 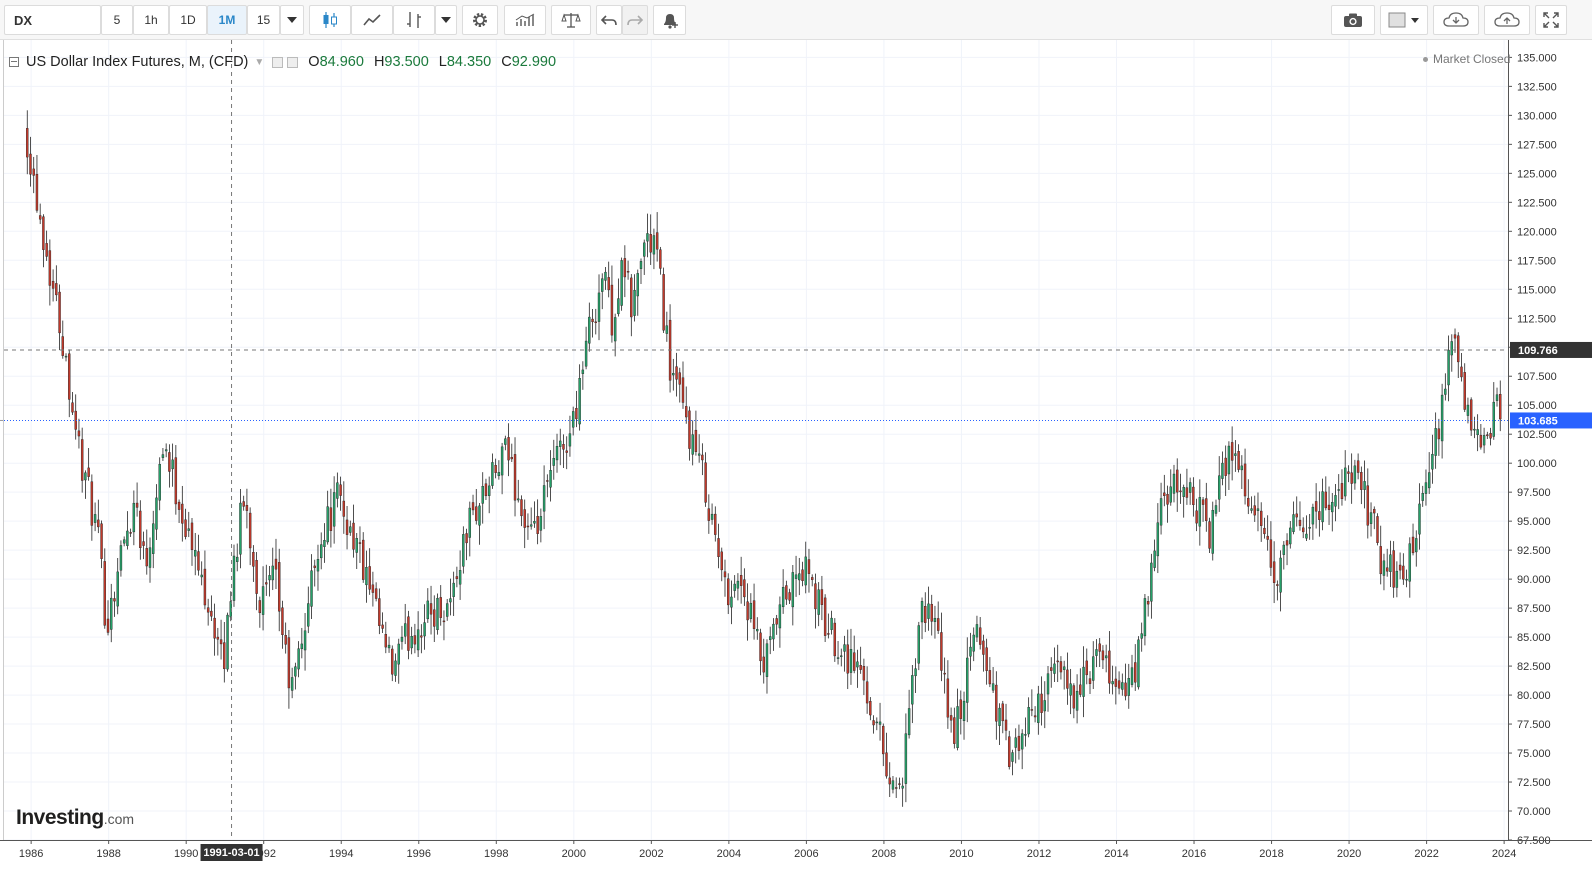 I want to click on redo-button, so click(x=635, y=20).